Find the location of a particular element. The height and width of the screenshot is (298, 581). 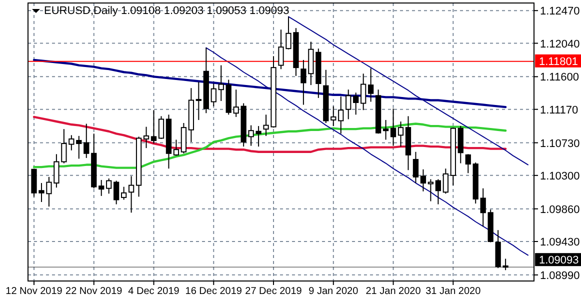

y-tick-label: 1.11170 is located at coordinates (559, 110).